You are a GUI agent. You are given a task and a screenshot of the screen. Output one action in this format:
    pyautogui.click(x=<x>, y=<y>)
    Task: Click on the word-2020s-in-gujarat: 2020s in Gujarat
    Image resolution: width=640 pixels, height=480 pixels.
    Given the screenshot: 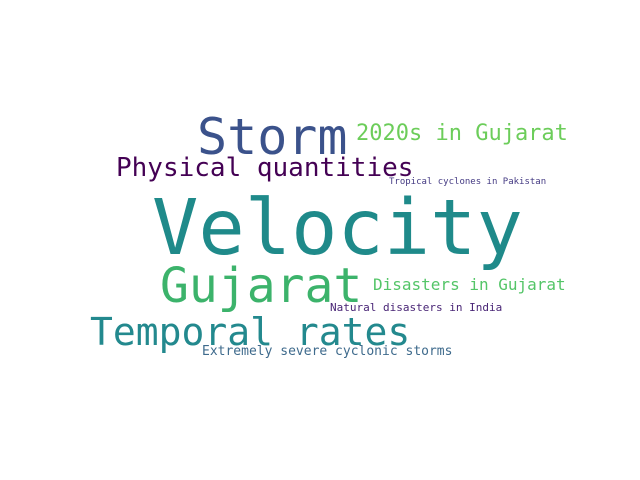 What is the action you would take?
    pyautogui.click(x=462, y=133)
    